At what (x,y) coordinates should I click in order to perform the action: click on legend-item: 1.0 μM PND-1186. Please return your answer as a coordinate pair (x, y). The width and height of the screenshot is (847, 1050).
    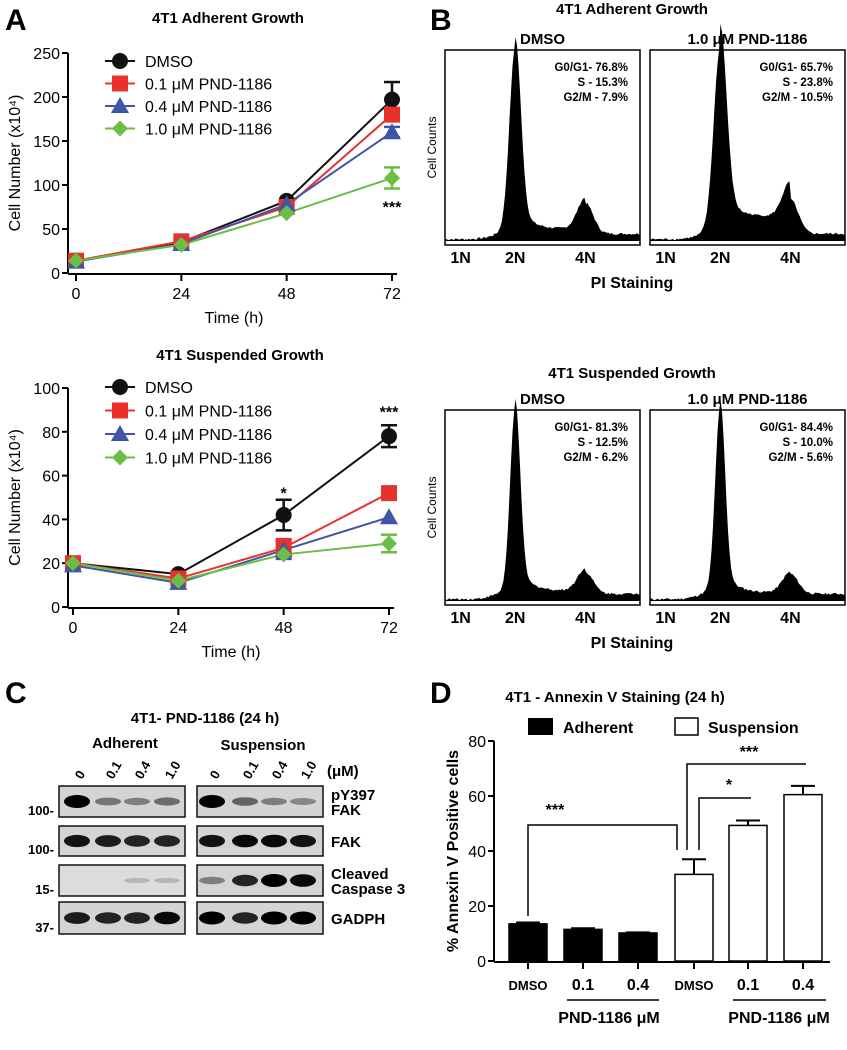
    Looking at the image, I should click on (188, 458).